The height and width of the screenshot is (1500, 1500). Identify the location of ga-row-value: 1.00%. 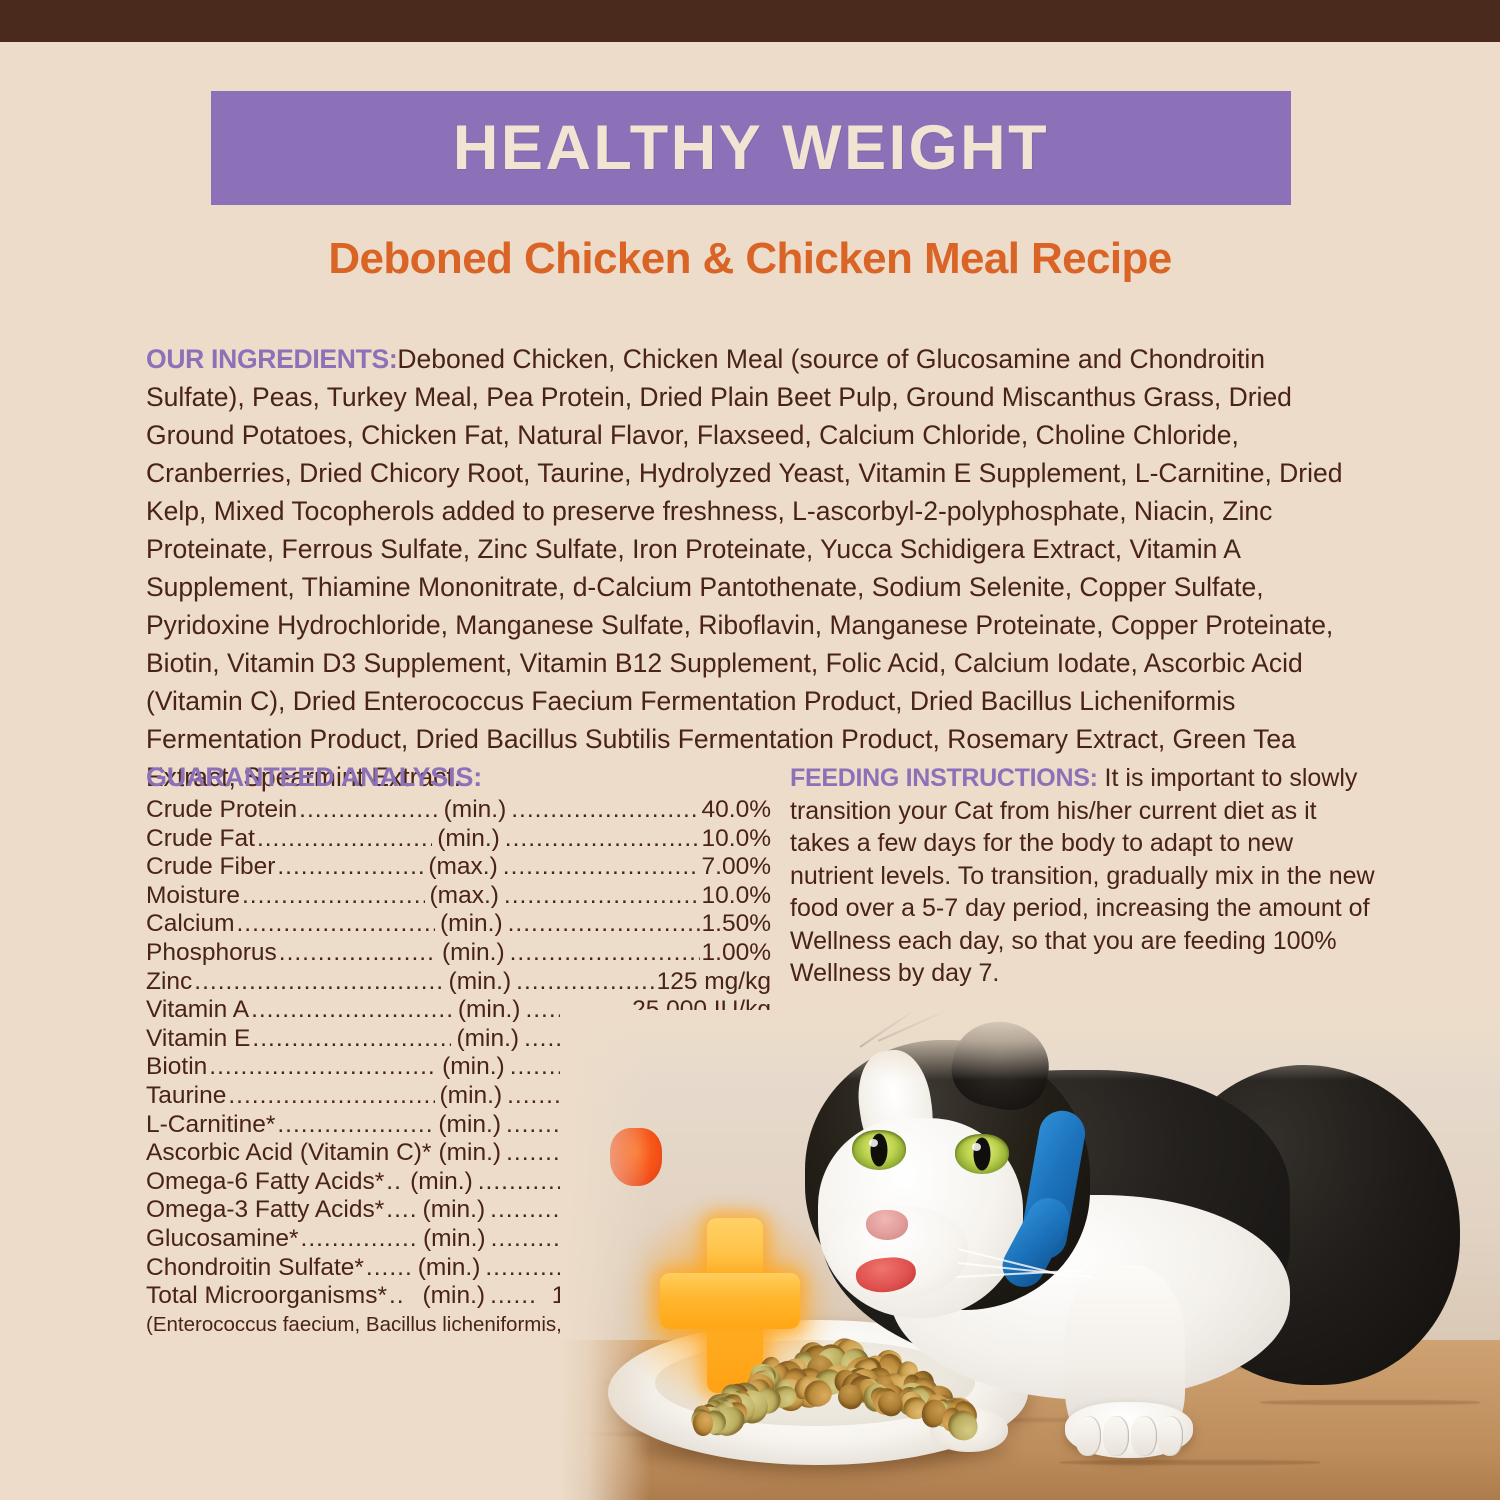
(736, 952).